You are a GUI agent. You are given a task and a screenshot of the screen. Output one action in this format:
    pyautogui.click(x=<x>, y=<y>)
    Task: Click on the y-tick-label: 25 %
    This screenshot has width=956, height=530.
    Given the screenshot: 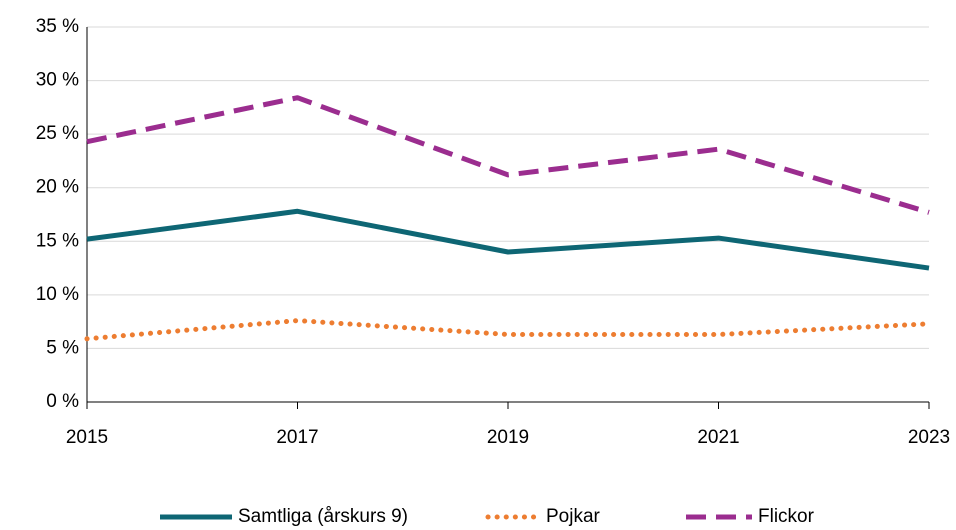 What is the action you would take?
    pyautogui.click(x=57, y=133)
    